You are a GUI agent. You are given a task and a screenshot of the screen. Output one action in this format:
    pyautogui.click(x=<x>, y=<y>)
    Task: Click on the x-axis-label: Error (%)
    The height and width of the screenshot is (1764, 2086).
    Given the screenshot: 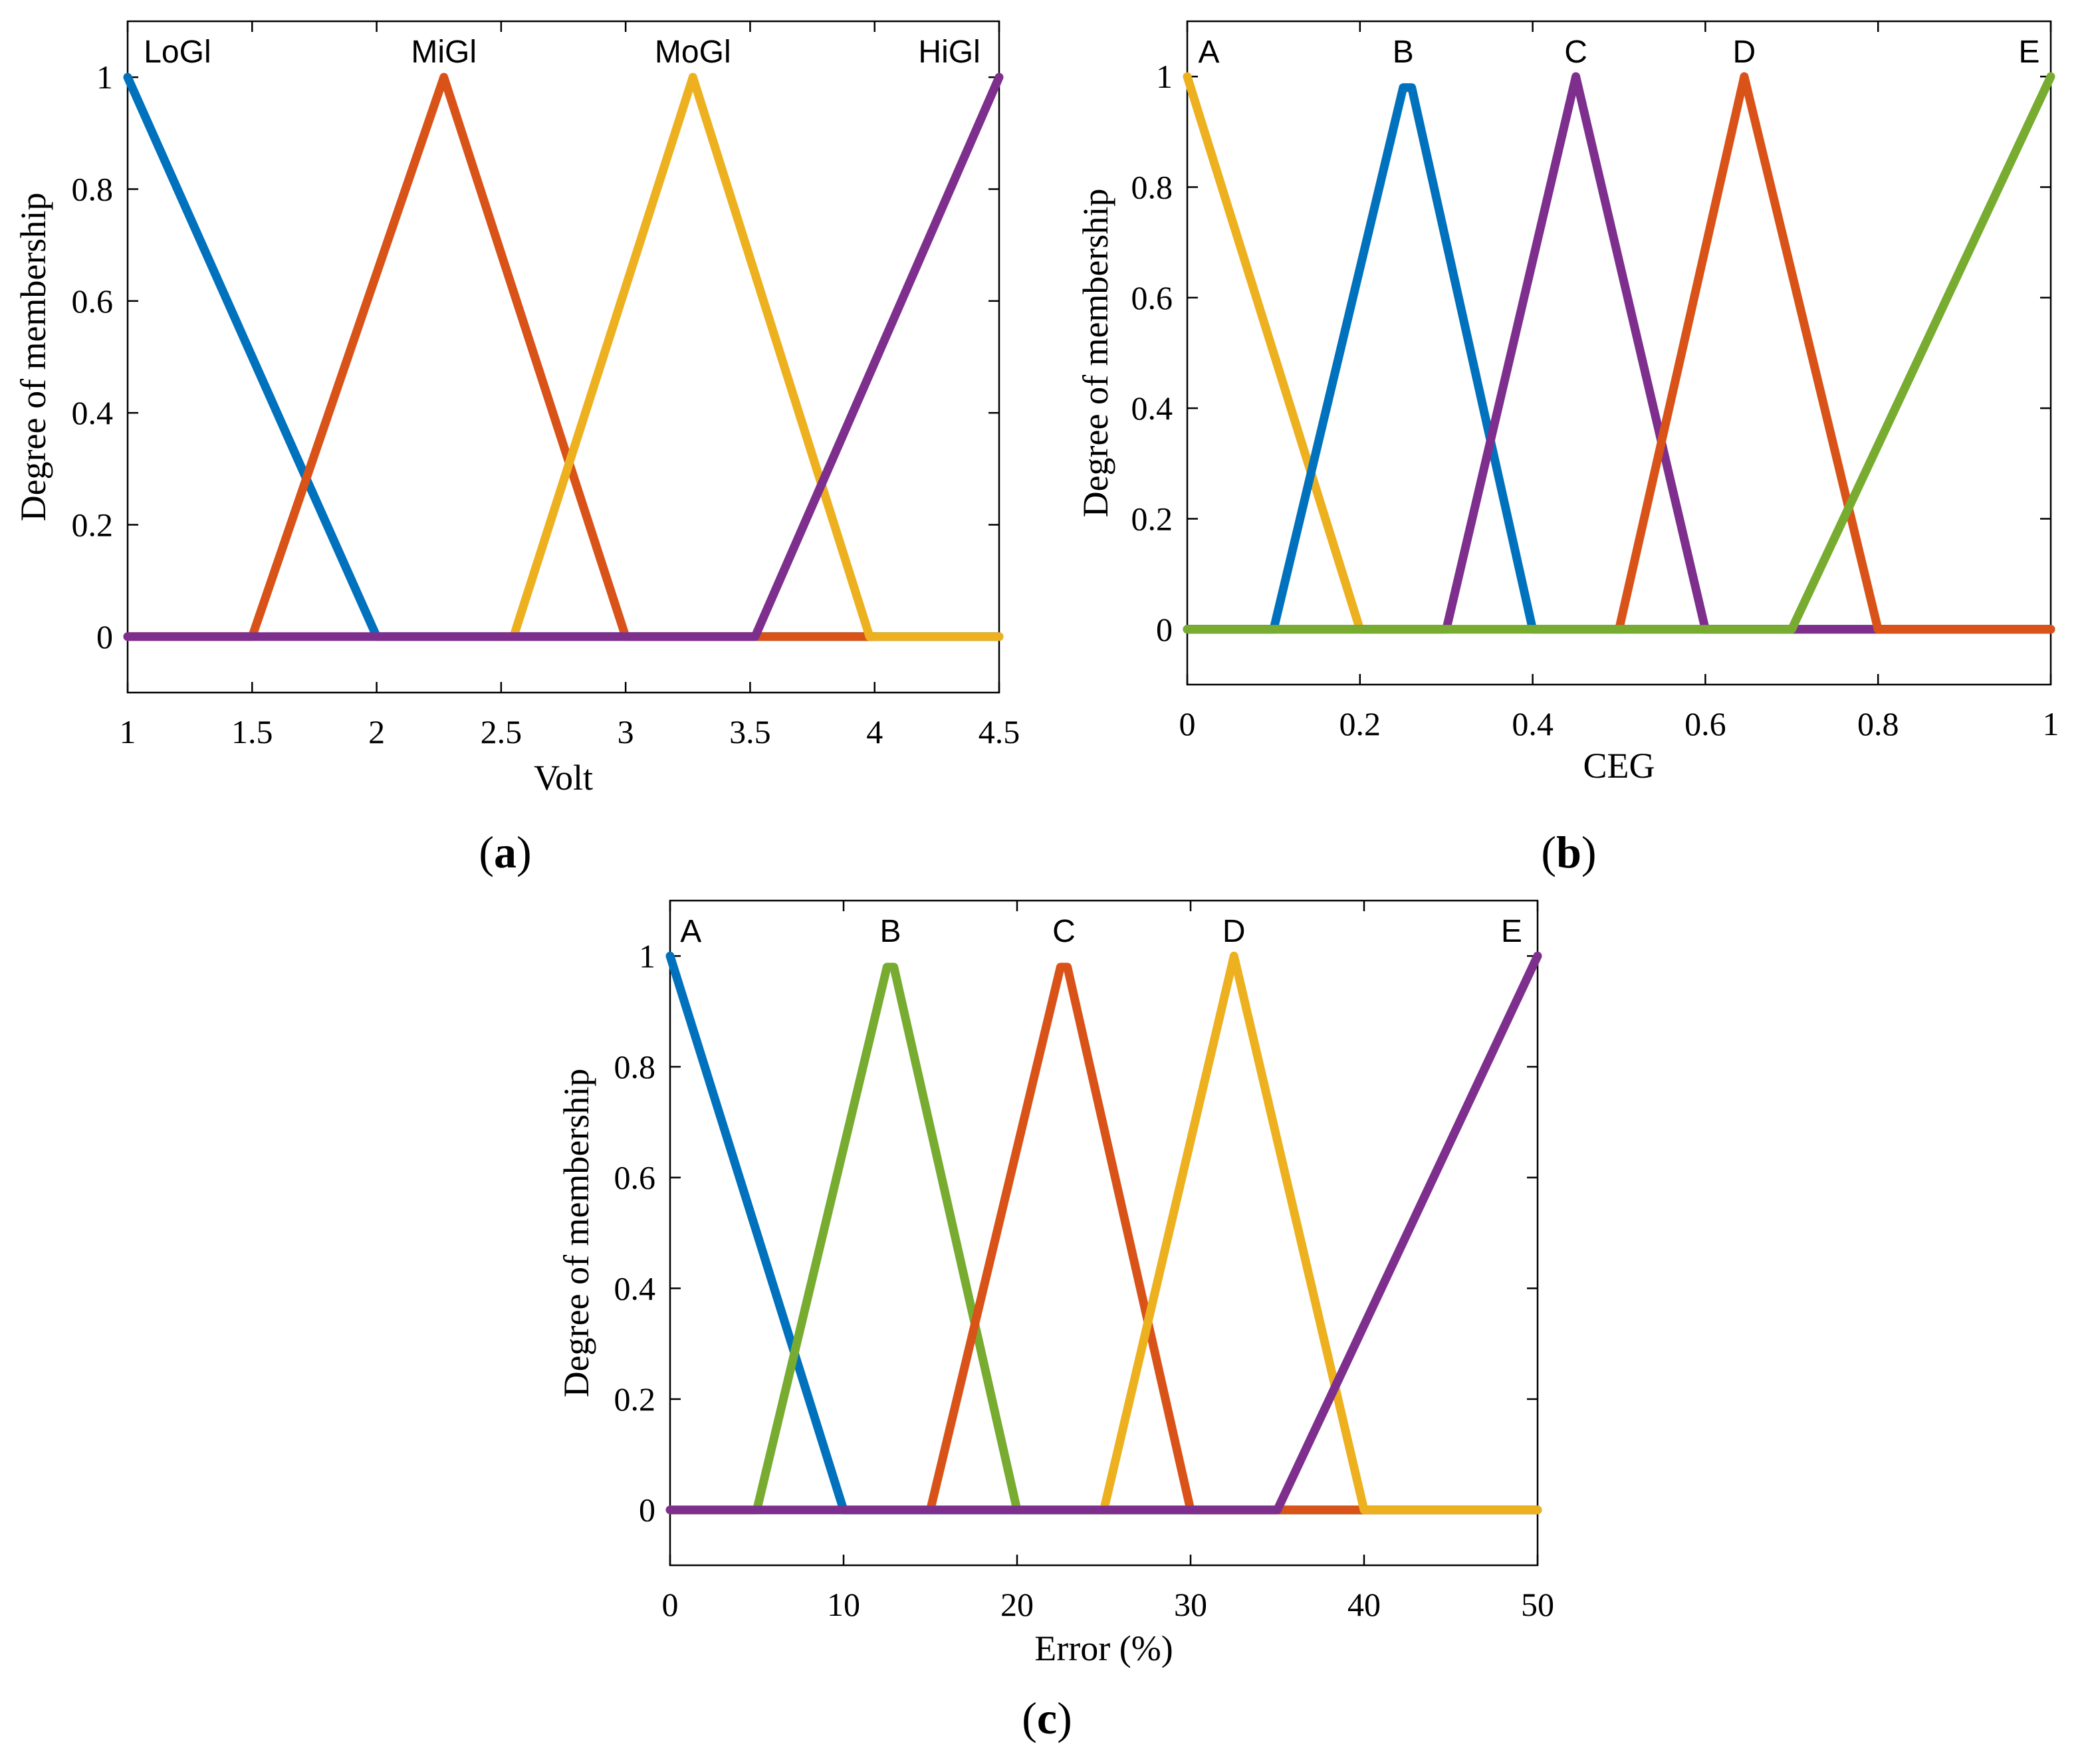 What is the action you would take?
    pyautogui.click(x=1103, y=1648)
    